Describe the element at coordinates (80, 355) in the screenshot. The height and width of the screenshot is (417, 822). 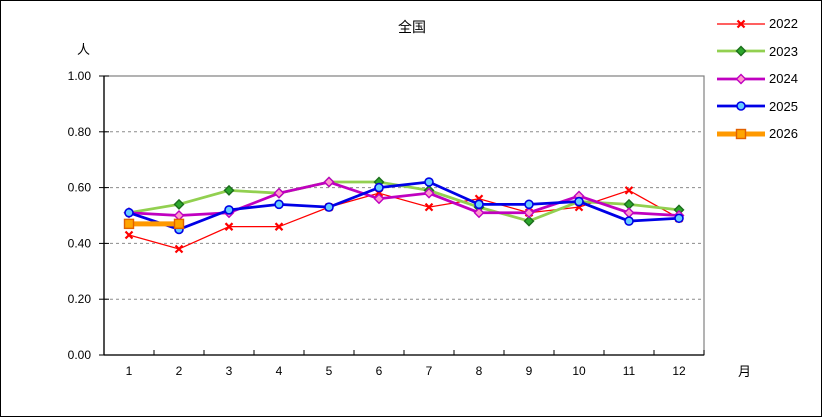
I see `y-tick-label: 0.00` at that location.